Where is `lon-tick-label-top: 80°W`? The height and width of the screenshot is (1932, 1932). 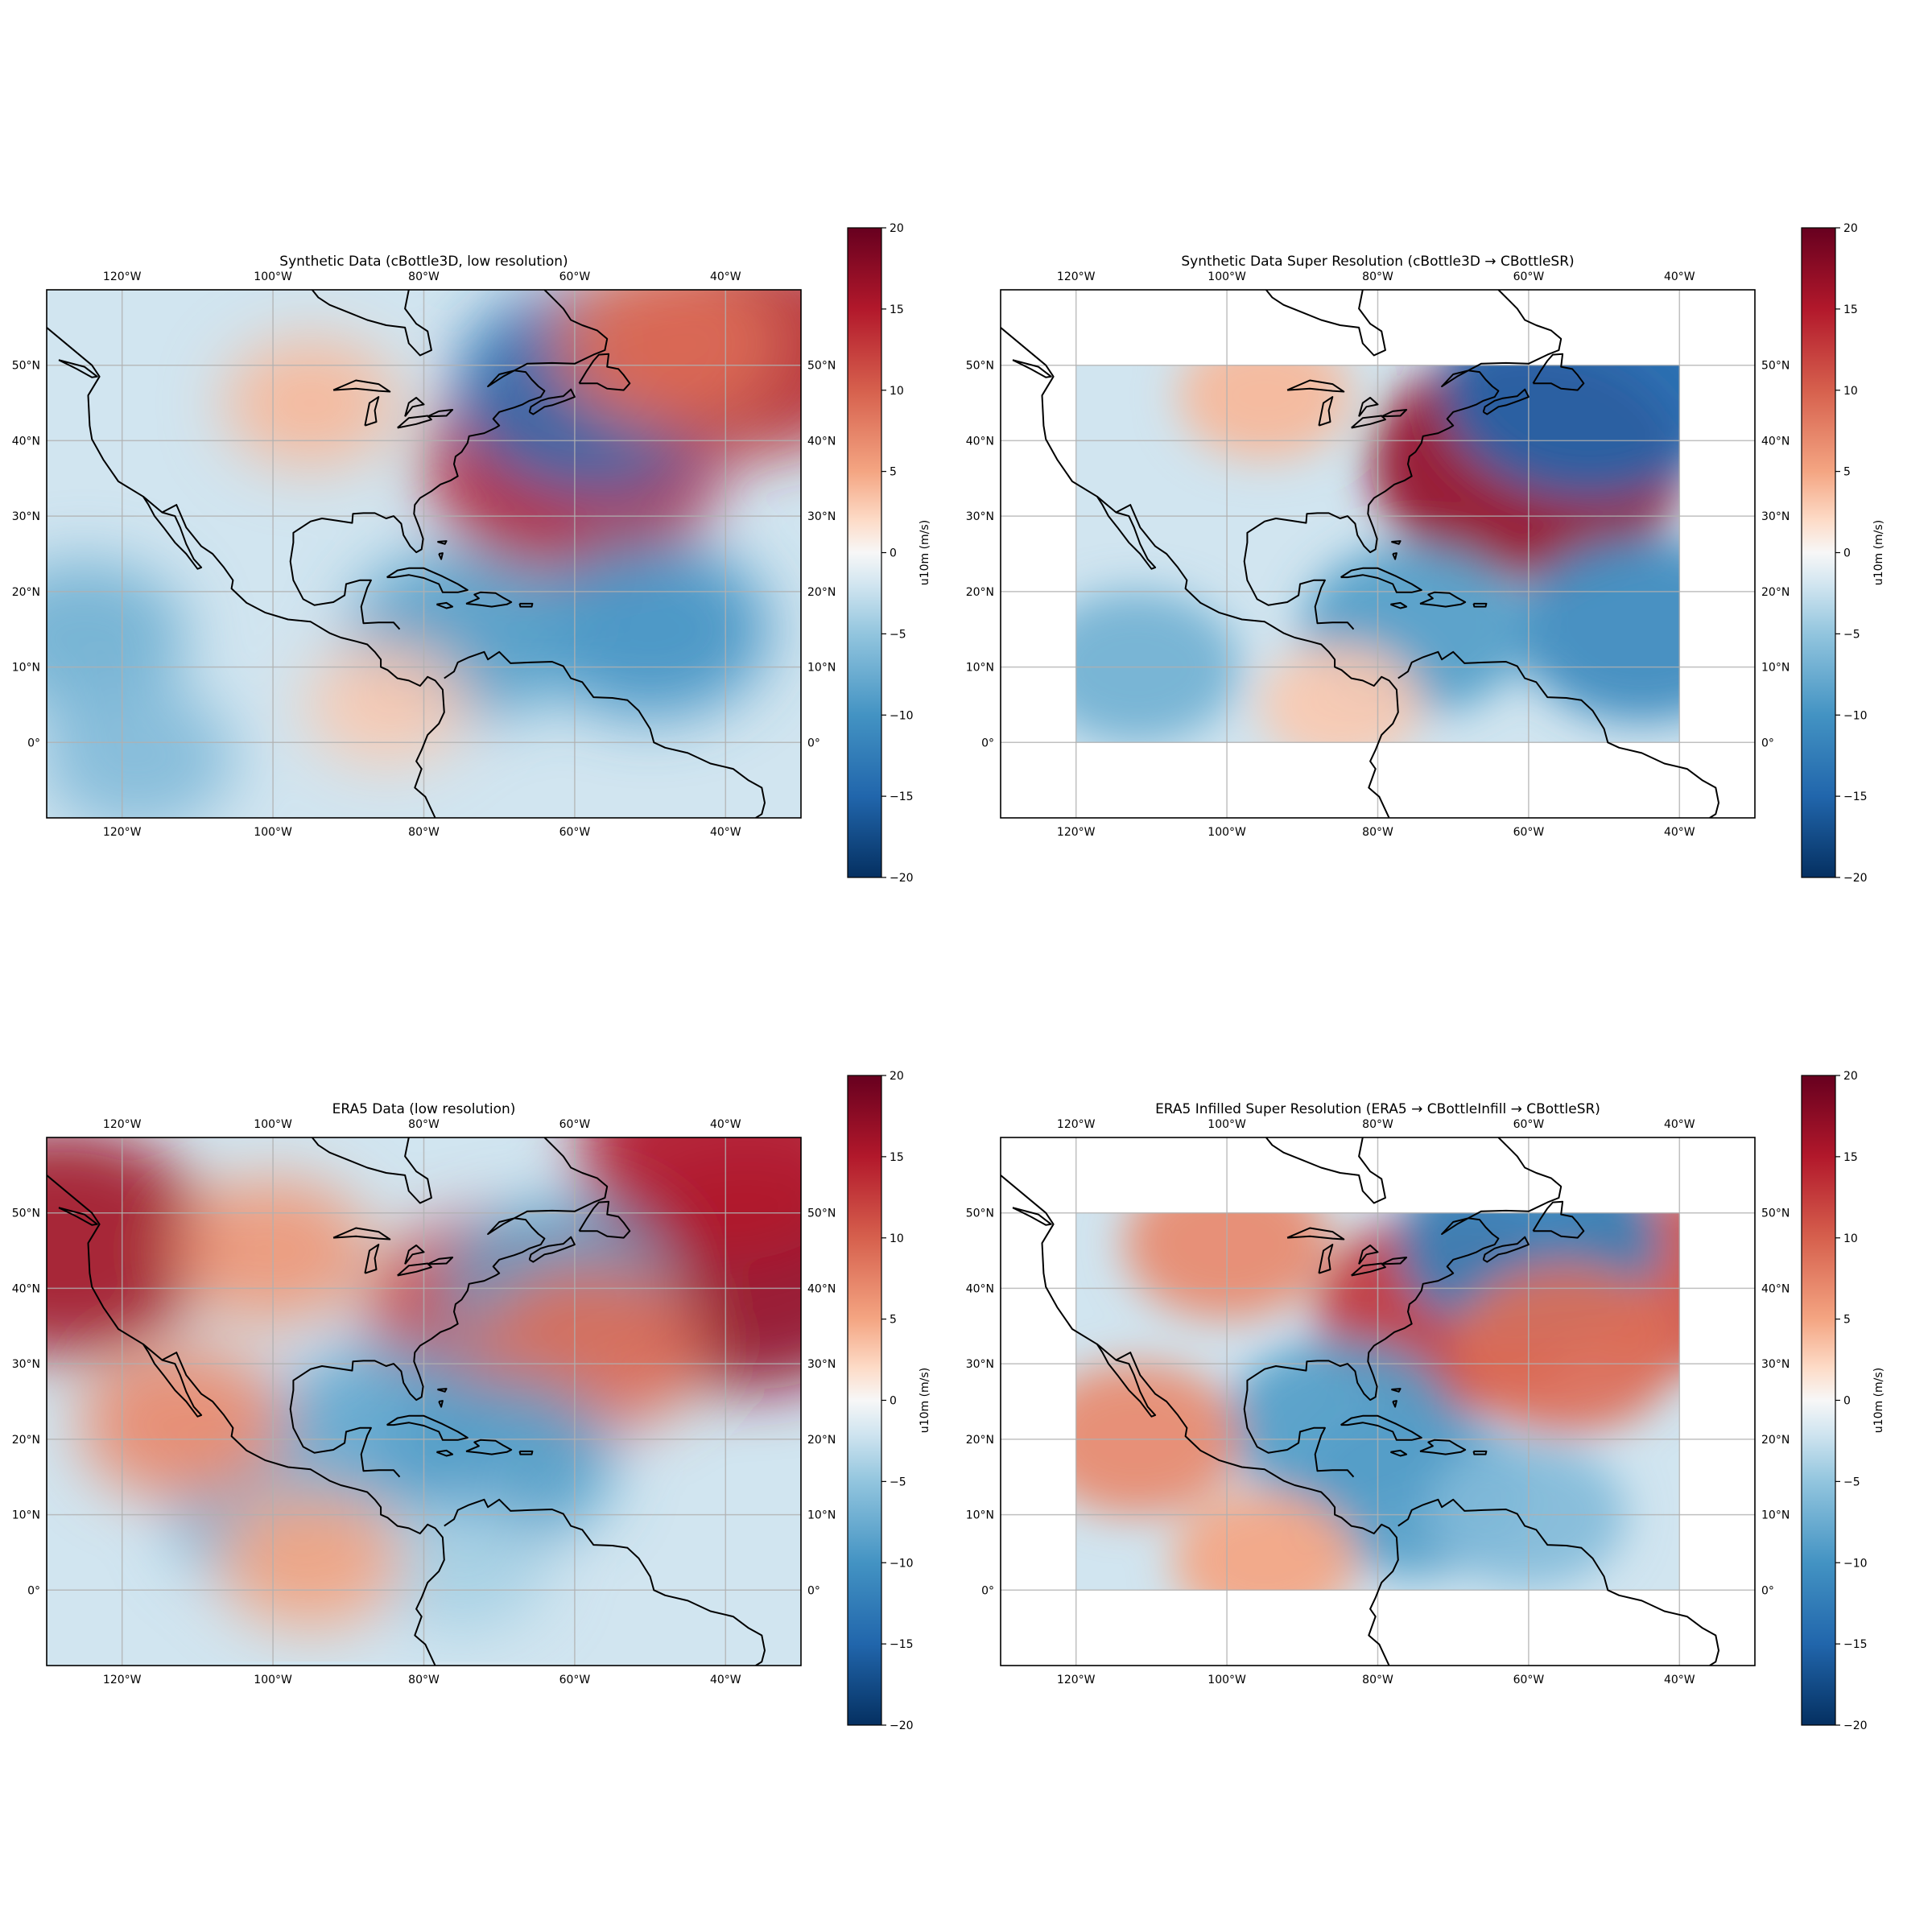 lon-tick-label-top: 80°W is located at coordinates (424, 1124).